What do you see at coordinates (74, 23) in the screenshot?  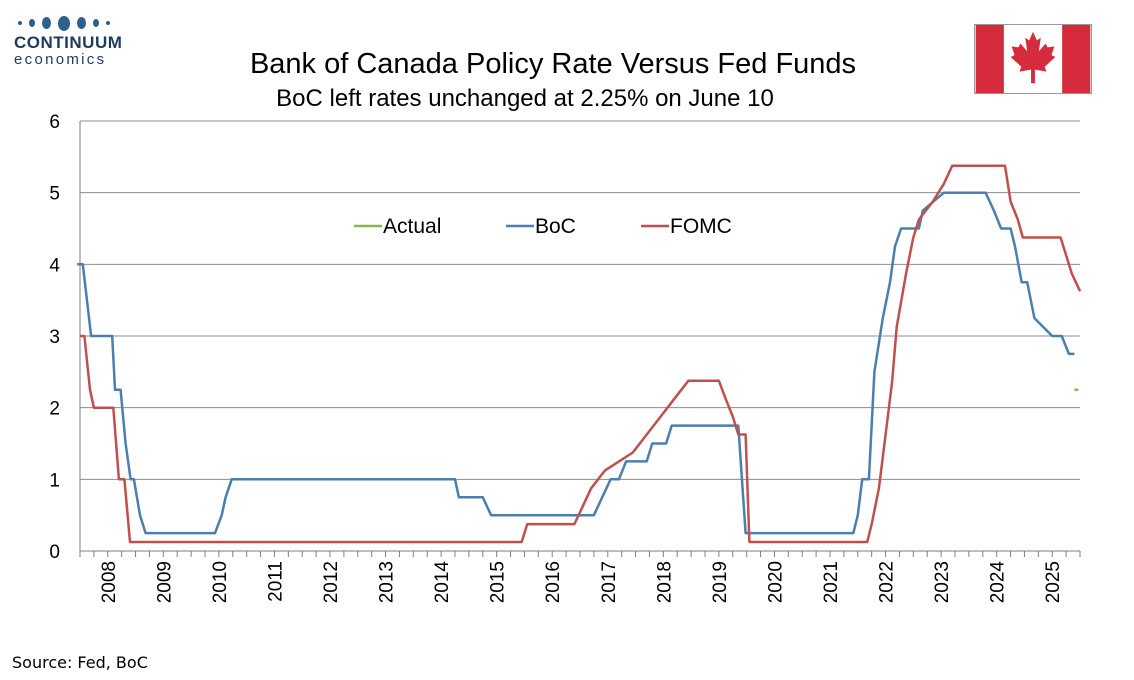 I see `logo-dots-icon` at bounding box center [74, 23].